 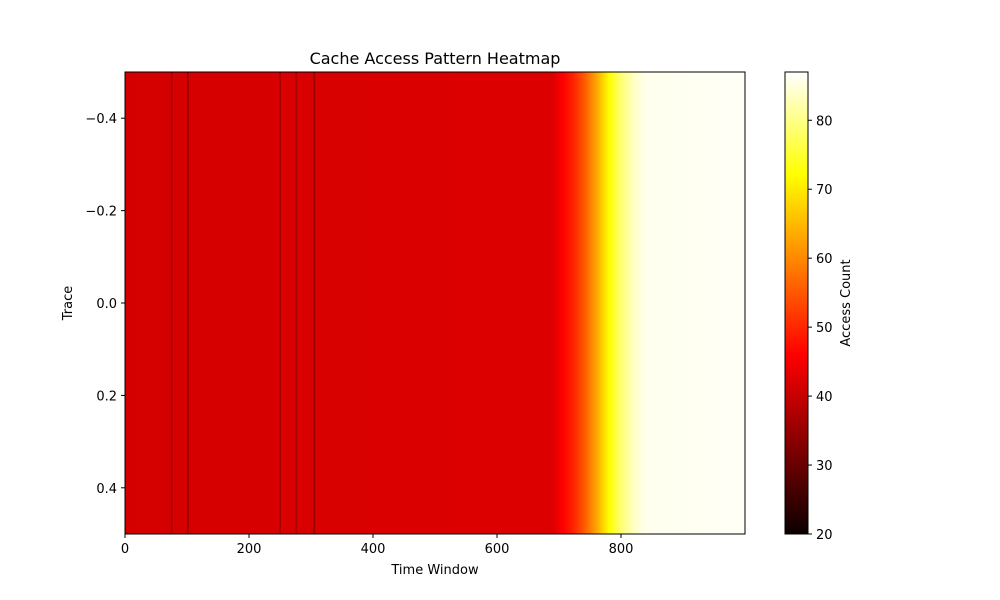 I want to click on chart-title: Cache Access Pattern Heatmap, so click(x=435, y=58).